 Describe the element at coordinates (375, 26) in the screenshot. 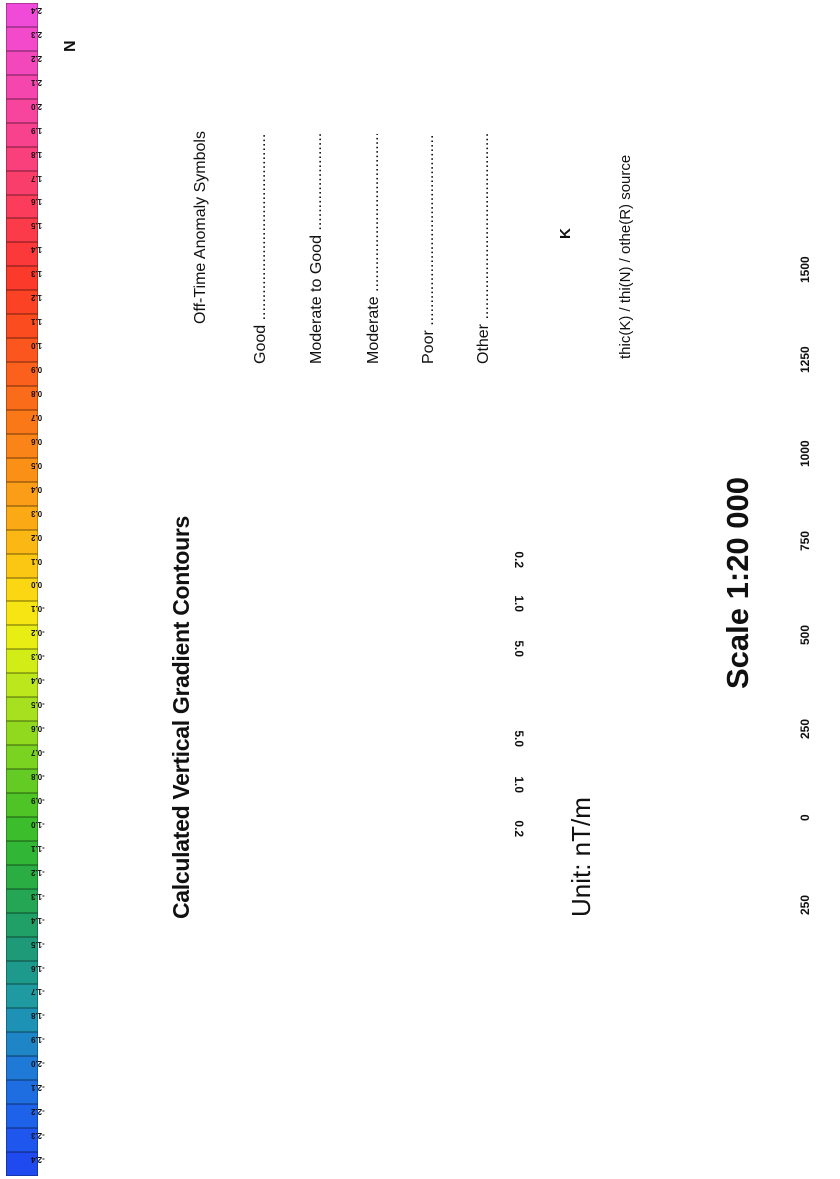

I see `moderate-symbol-icon` at that location.